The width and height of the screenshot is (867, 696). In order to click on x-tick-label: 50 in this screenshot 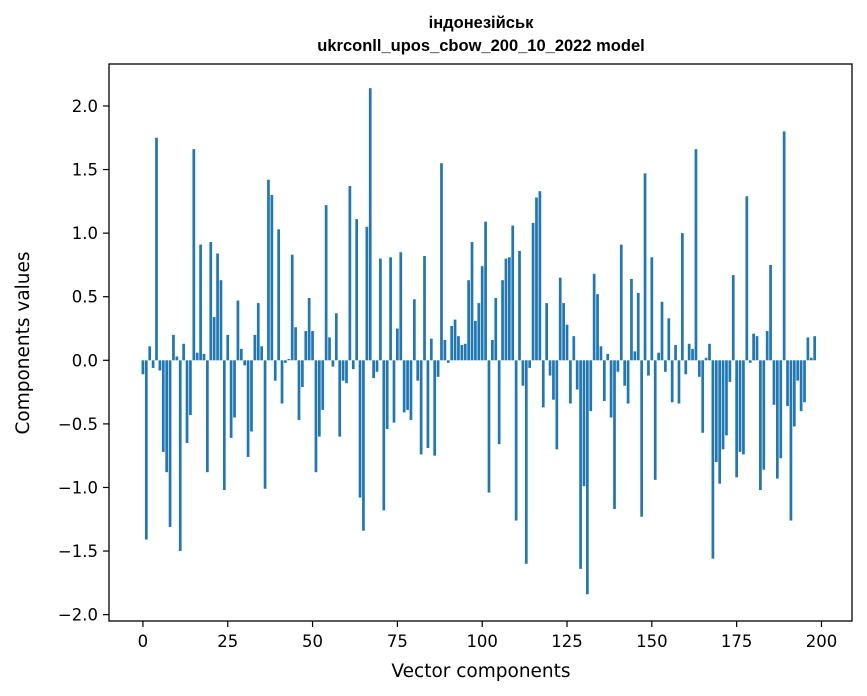, I will do `click(312, 641)`.